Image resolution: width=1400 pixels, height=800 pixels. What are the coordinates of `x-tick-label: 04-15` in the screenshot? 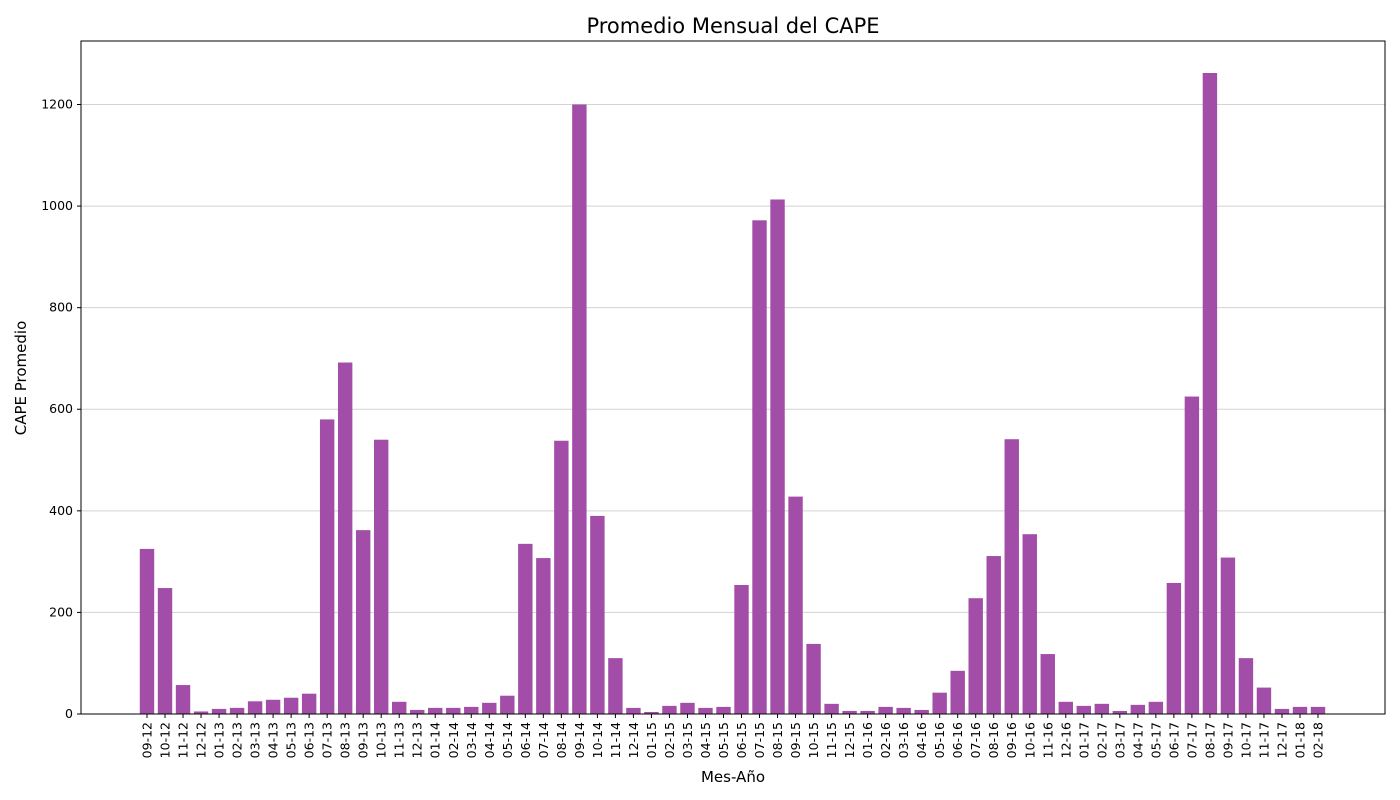 It's located at (705, 740).